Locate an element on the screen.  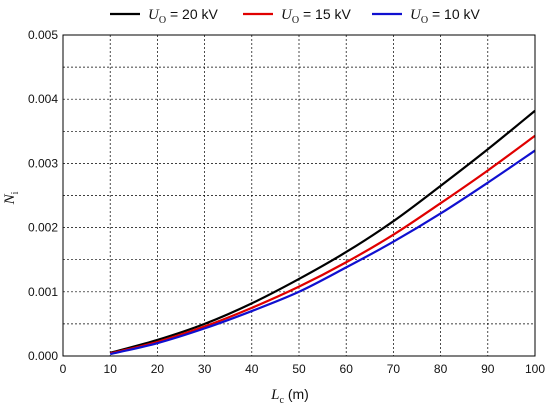
y-axis-label: Ni is located at coordinates (11, 198).